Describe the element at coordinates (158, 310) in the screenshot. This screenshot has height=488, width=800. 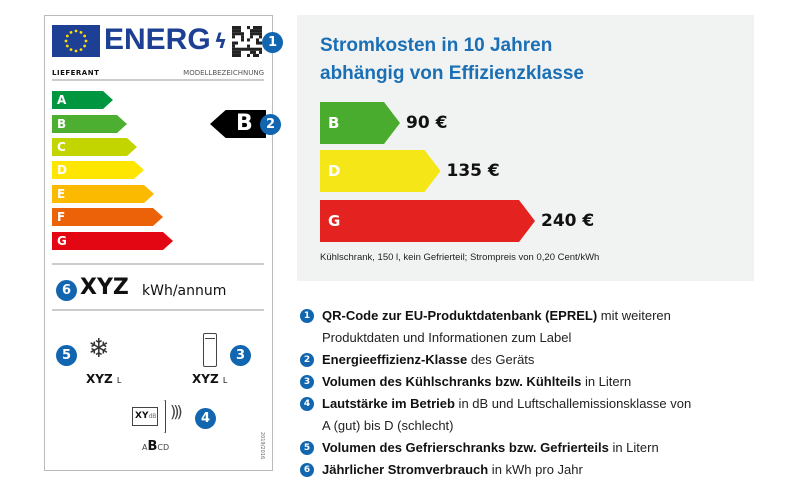
I see `divider` at that location.